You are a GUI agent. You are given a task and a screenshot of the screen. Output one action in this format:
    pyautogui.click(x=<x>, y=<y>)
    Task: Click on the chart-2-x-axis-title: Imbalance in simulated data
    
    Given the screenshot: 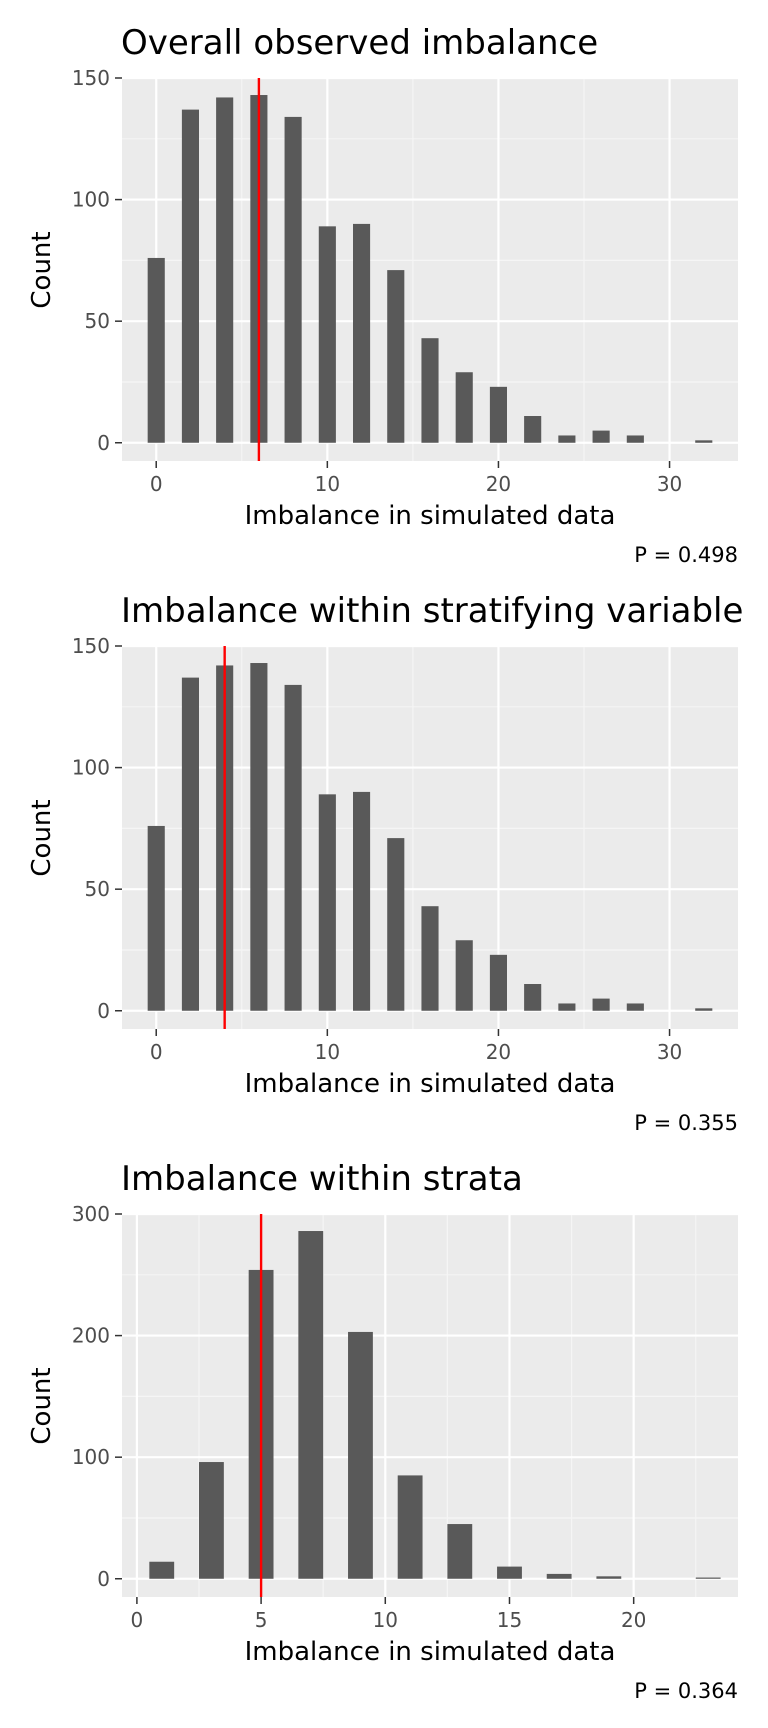 What is the action you would take?
    pyautogui.click(x=430, y=1084)
    